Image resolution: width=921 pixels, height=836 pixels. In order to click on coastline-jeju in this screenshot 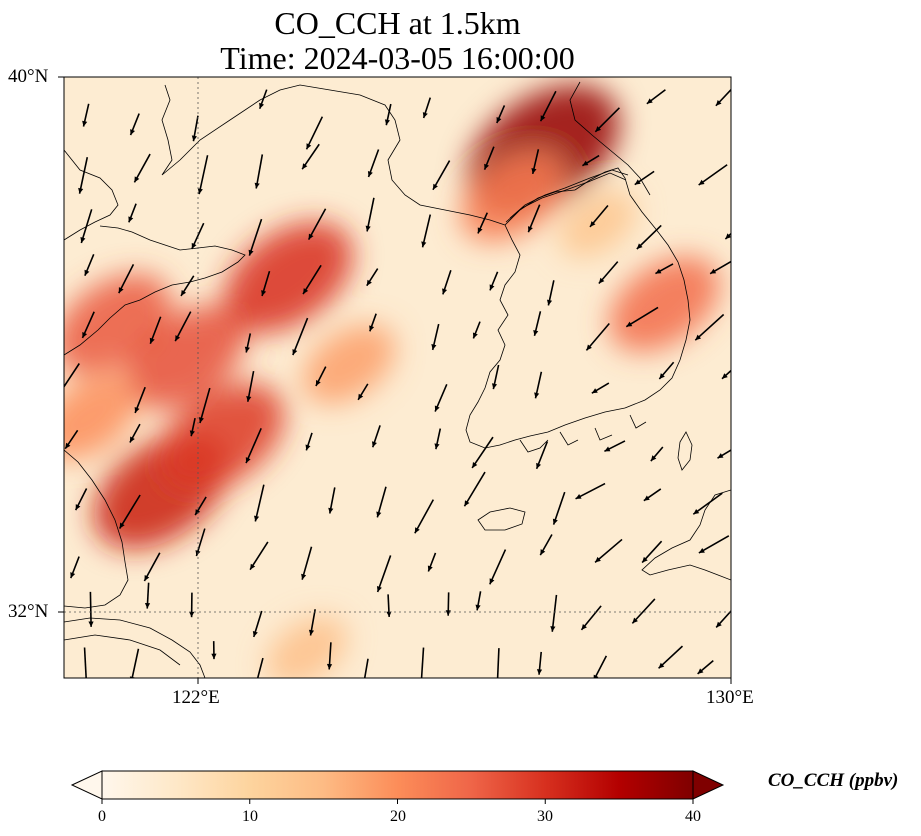, I will do `click(501, 519)`.